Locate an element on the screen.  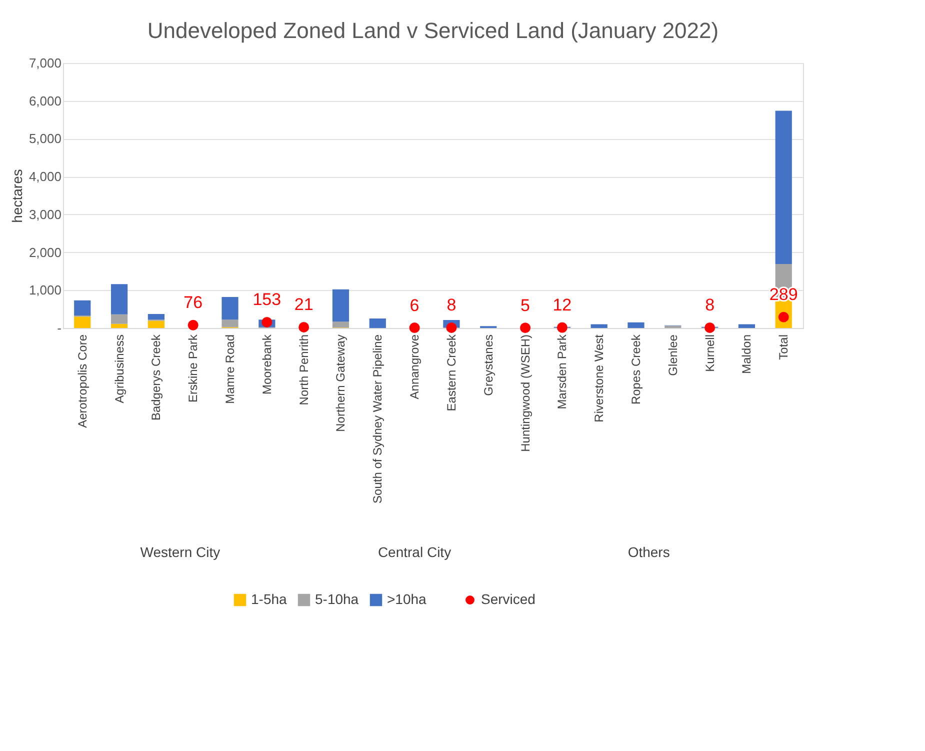
x-tick-label: Northern Gateway is located at coordinates (341, 383).